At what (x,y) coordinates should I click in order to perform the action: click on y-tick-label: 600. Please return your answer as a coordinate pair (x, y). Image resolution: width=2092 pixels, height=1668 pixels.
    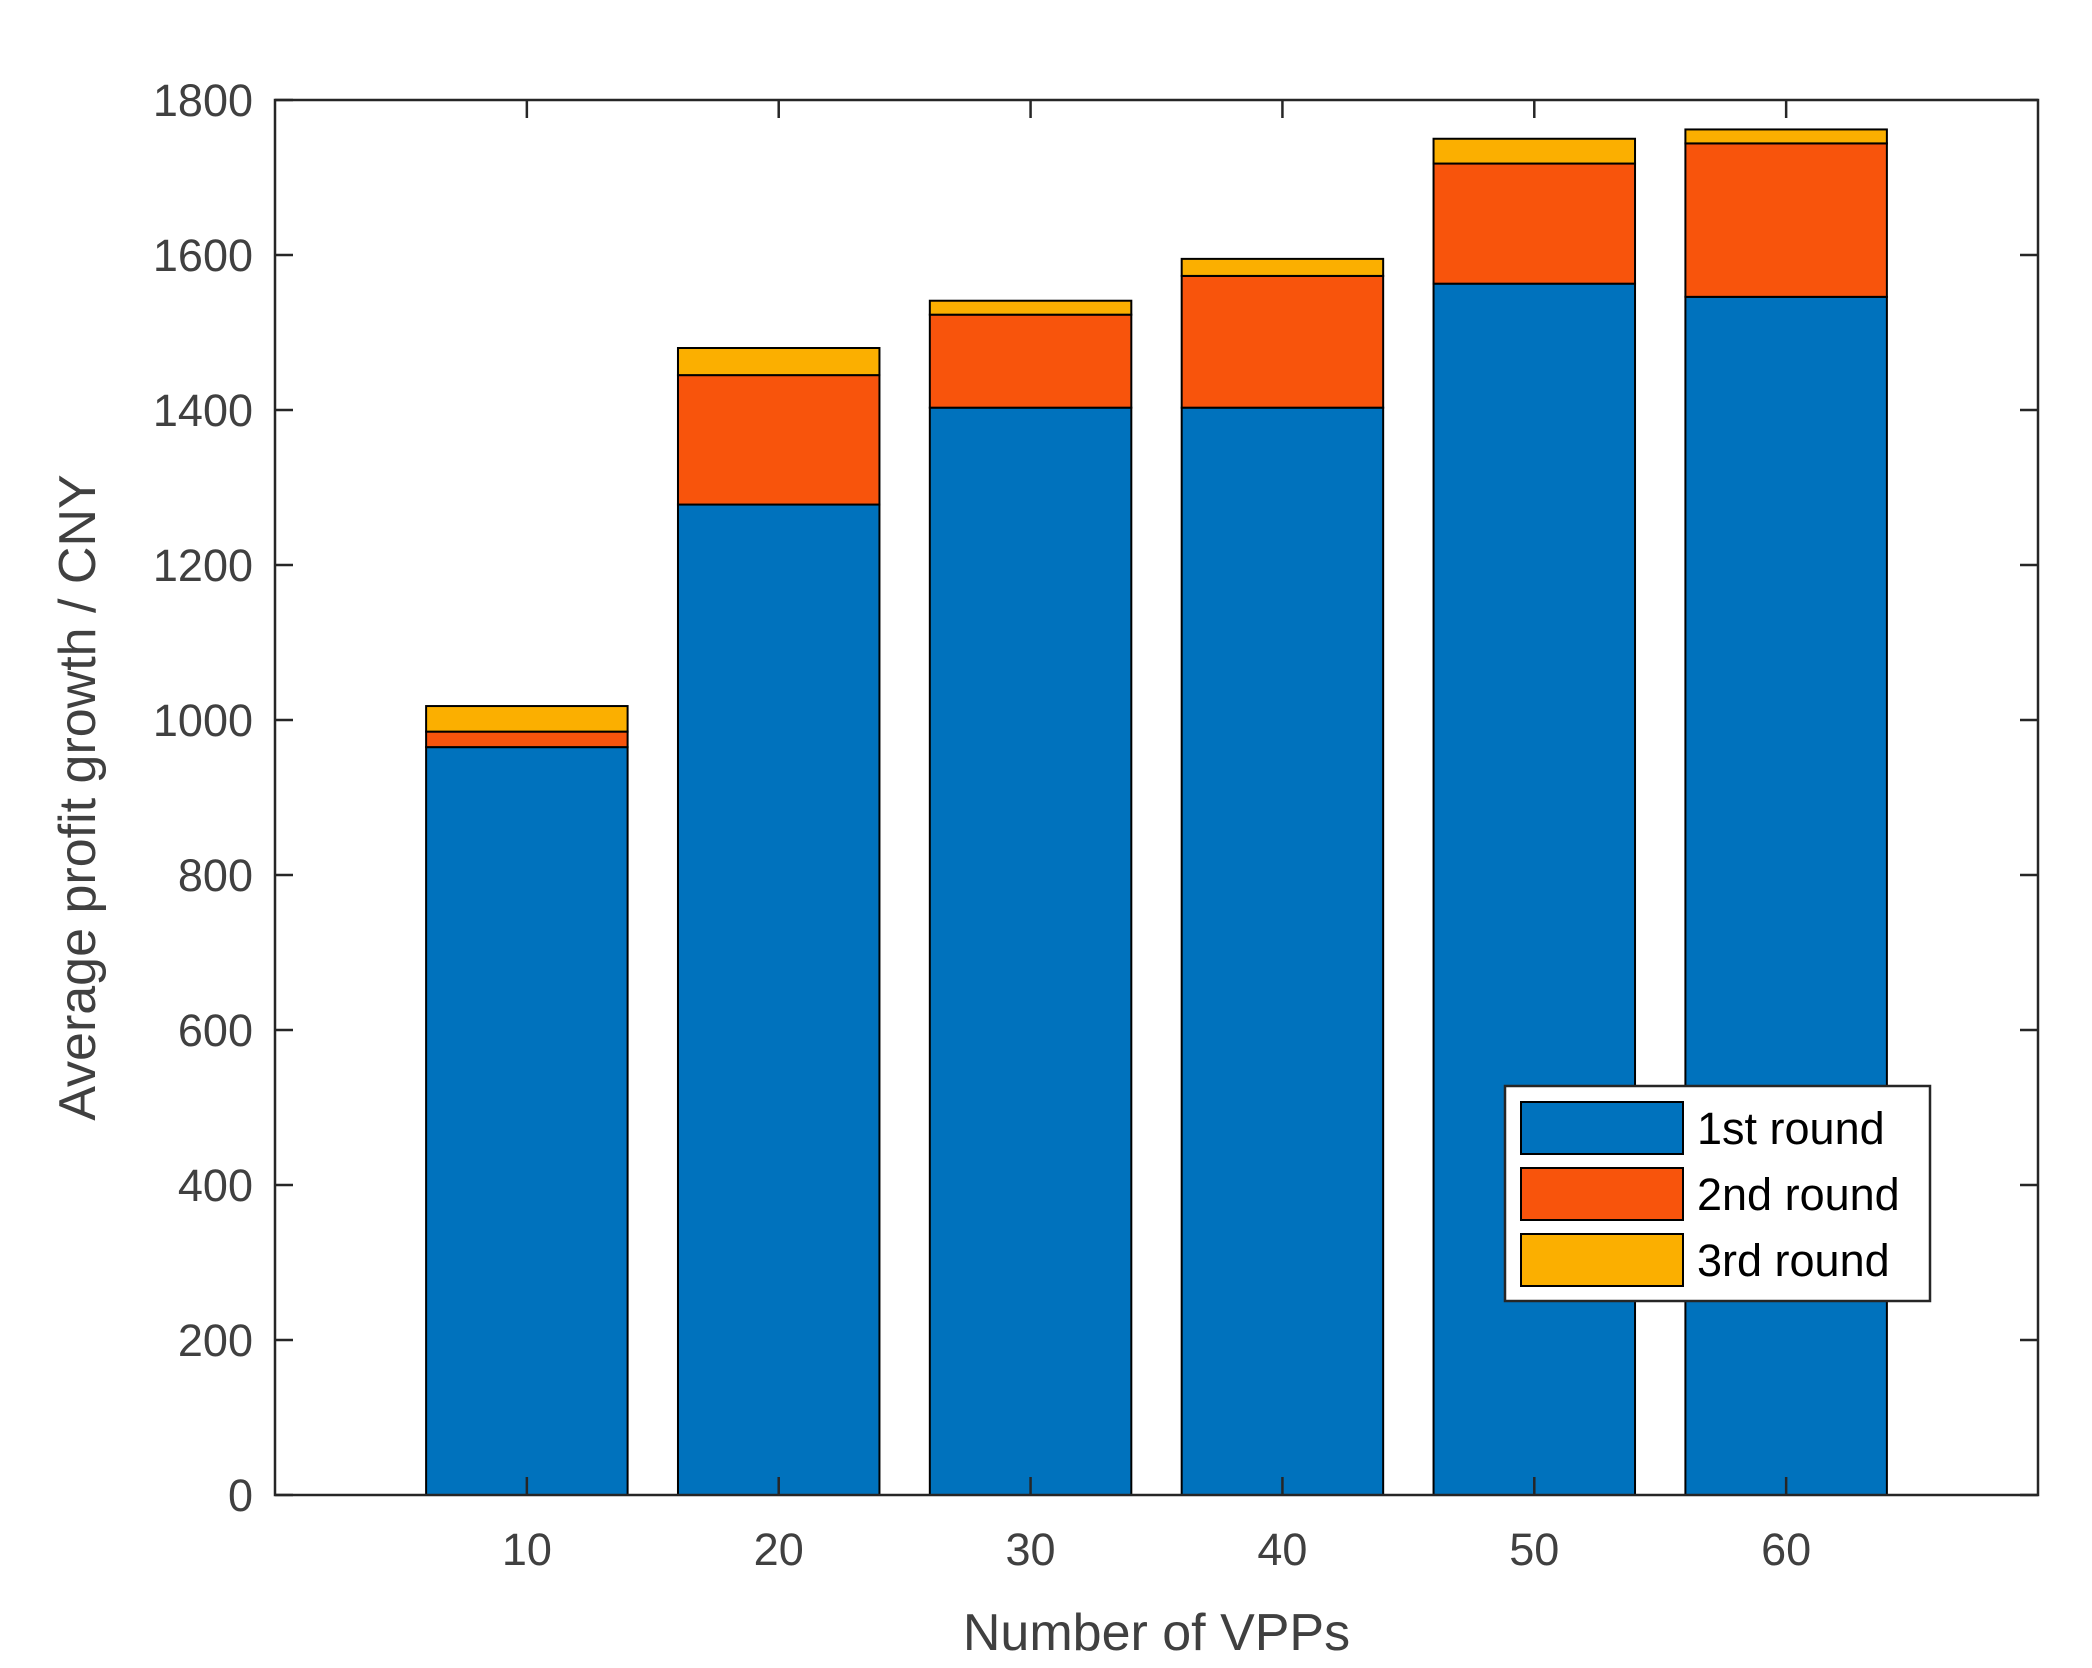
    Looking at the image, I should click on (215, 1030).